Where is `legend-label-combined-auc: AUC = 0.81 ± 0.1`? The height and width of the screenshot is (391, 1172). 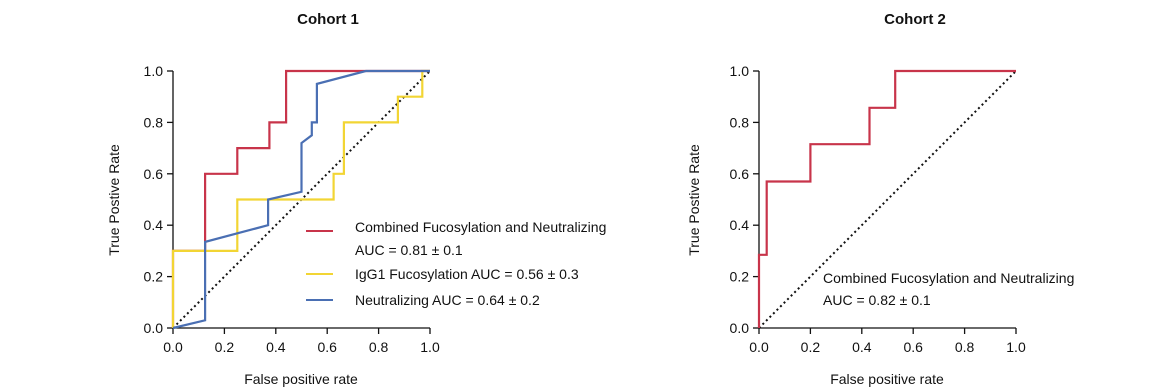 legend-label-combined-auc: AUC = 0.81 ± 0.1 is located at coordinates (409, 250).